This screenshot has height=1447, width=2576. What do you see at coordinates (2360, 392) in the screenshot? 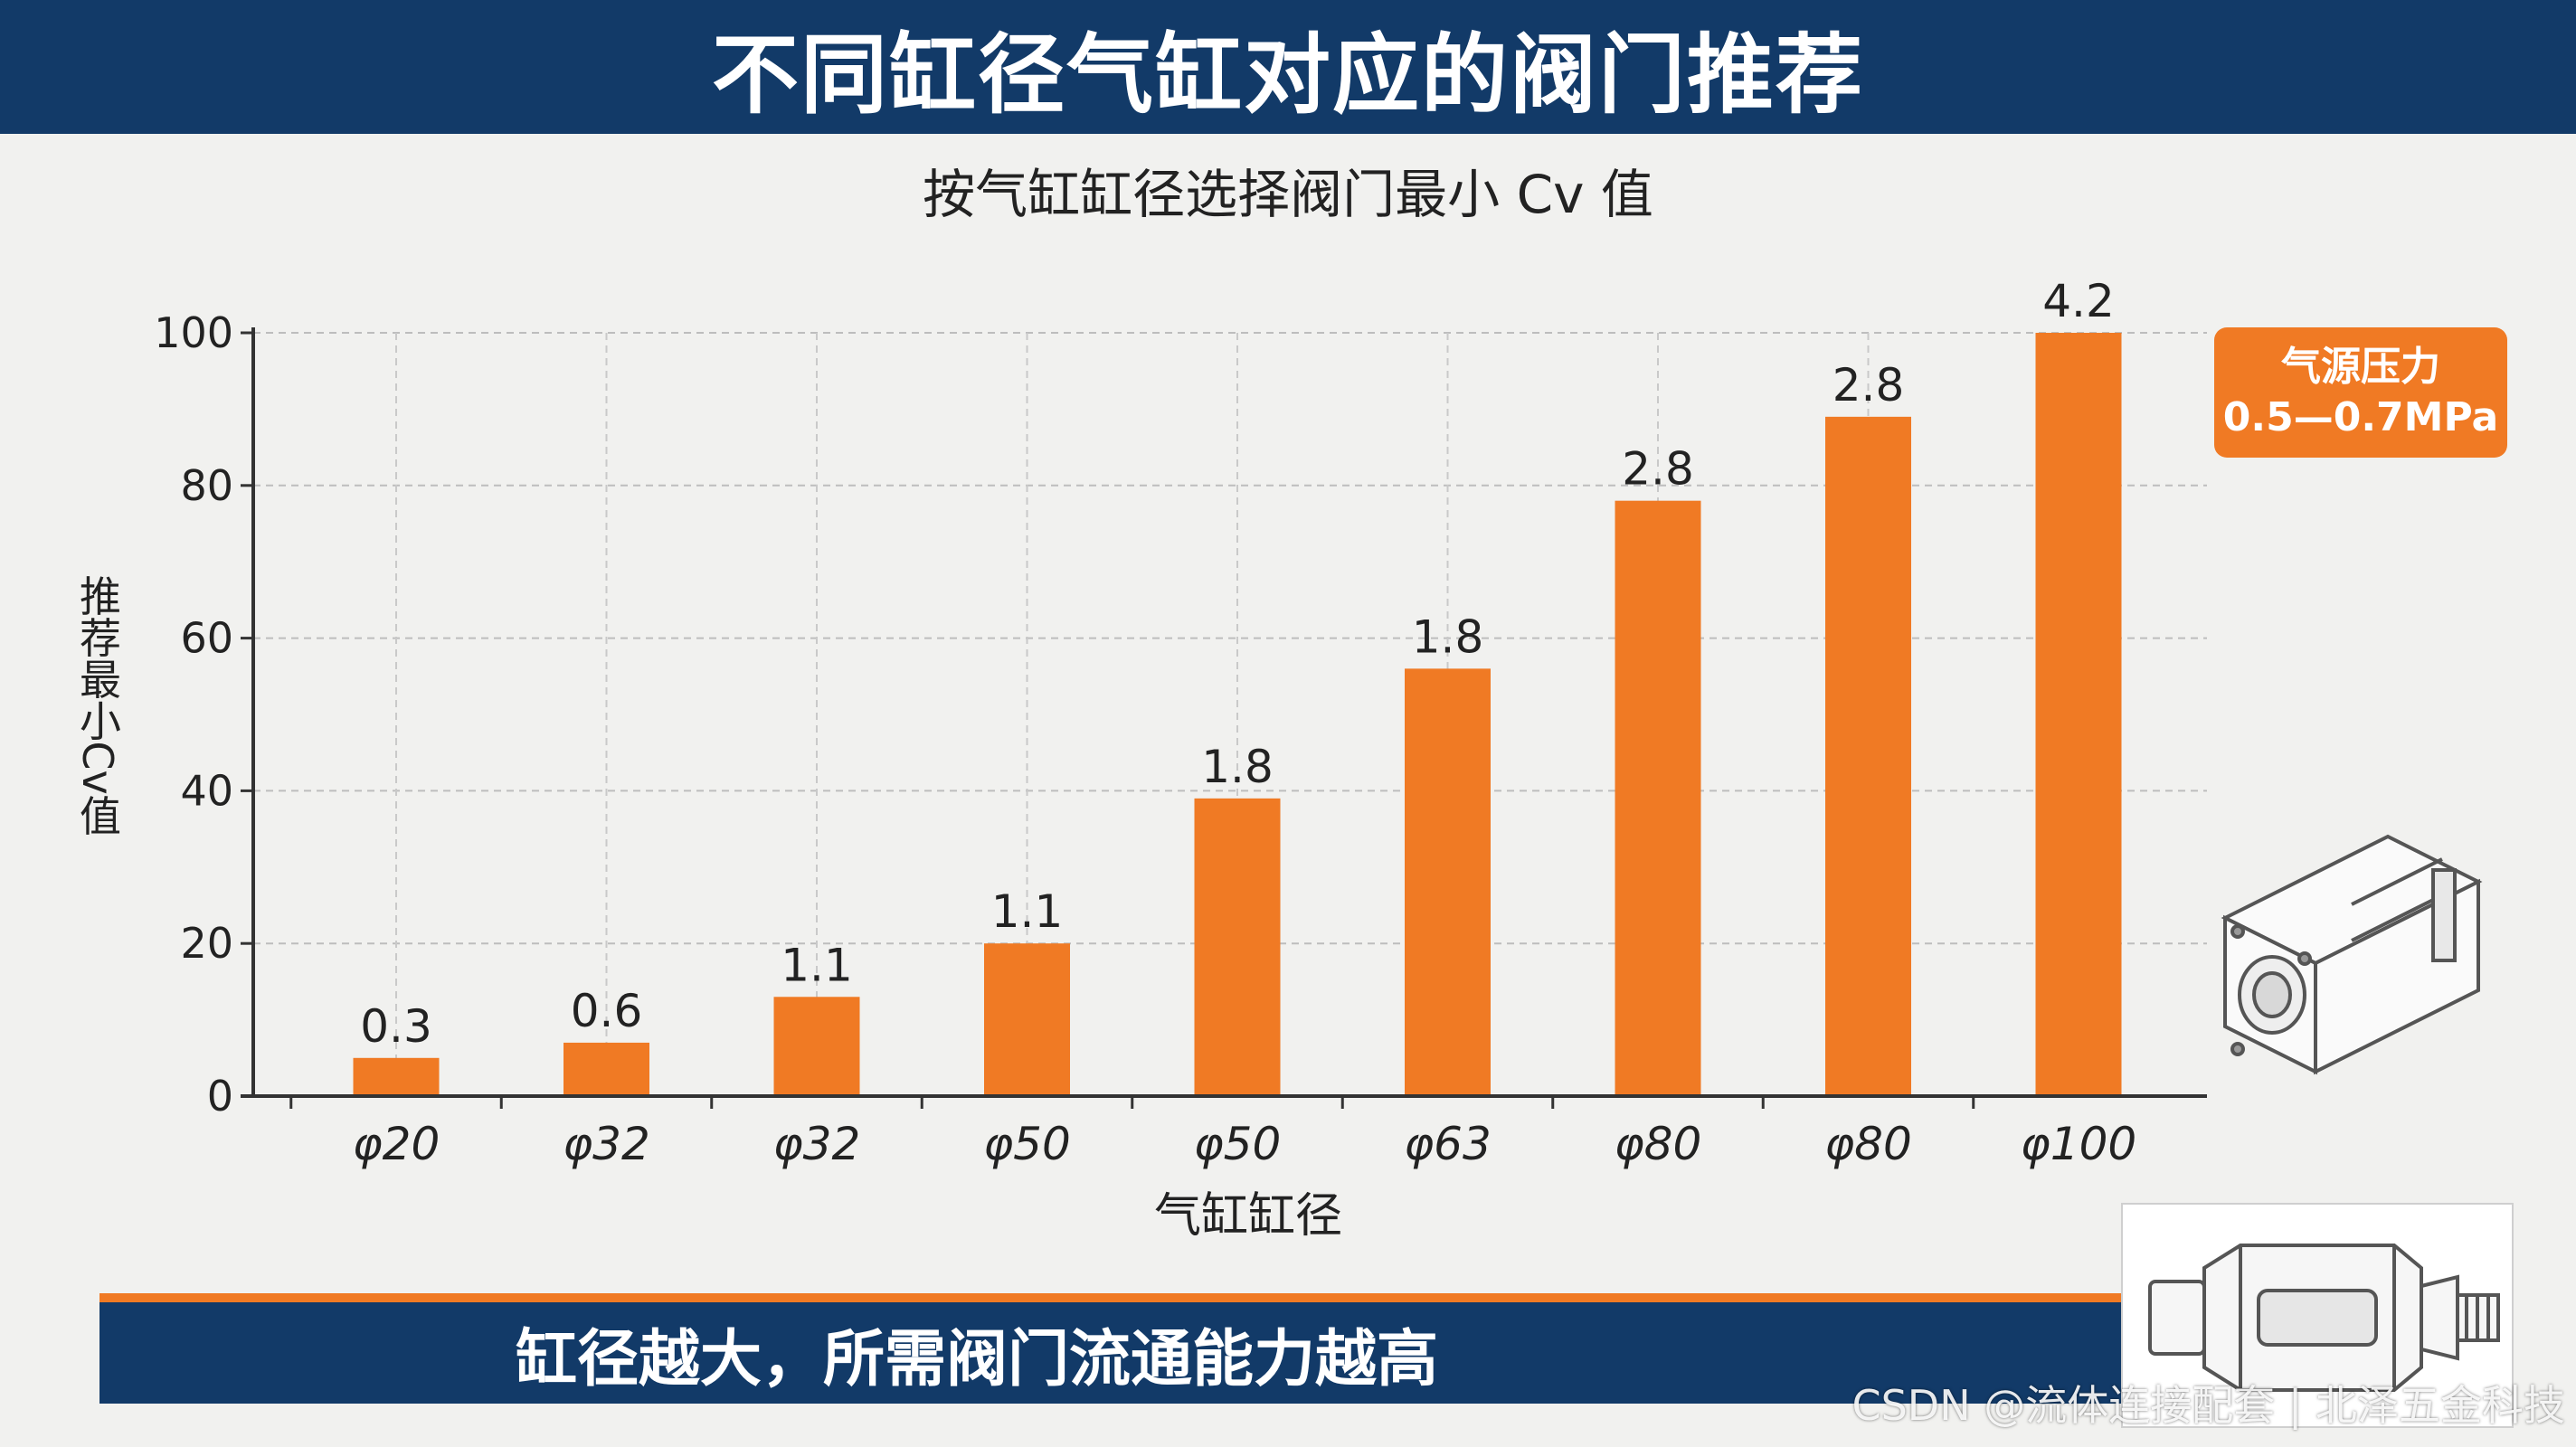
I see `pressure-callout: 气源压力 0.5—0.7MPa` at bounding box center [2360, 392].